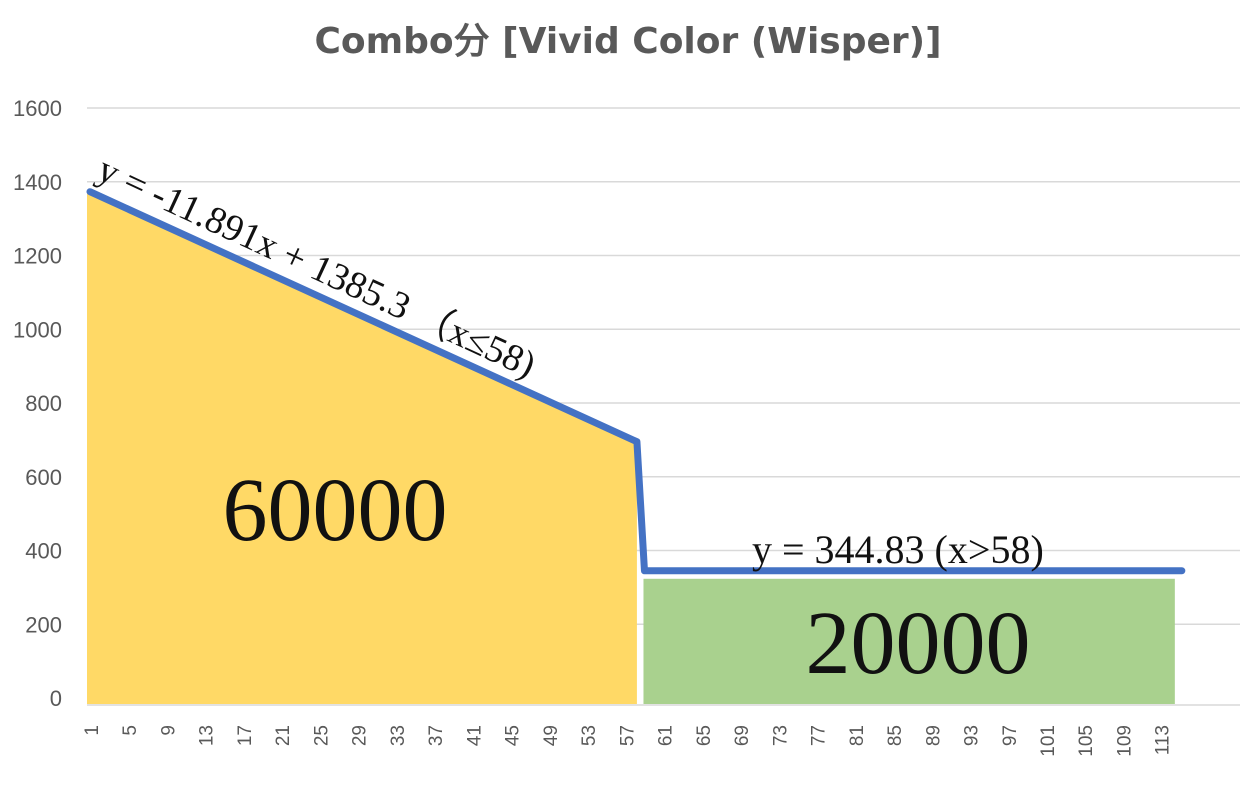 Image resolution: width=1256 pixels, height=797 pixels. What do you see at coordinates (898, 549) in the screenshot?
I see `equation-annotation-2: y = 344.83 (x>58)` at bounding box center [898, 549].